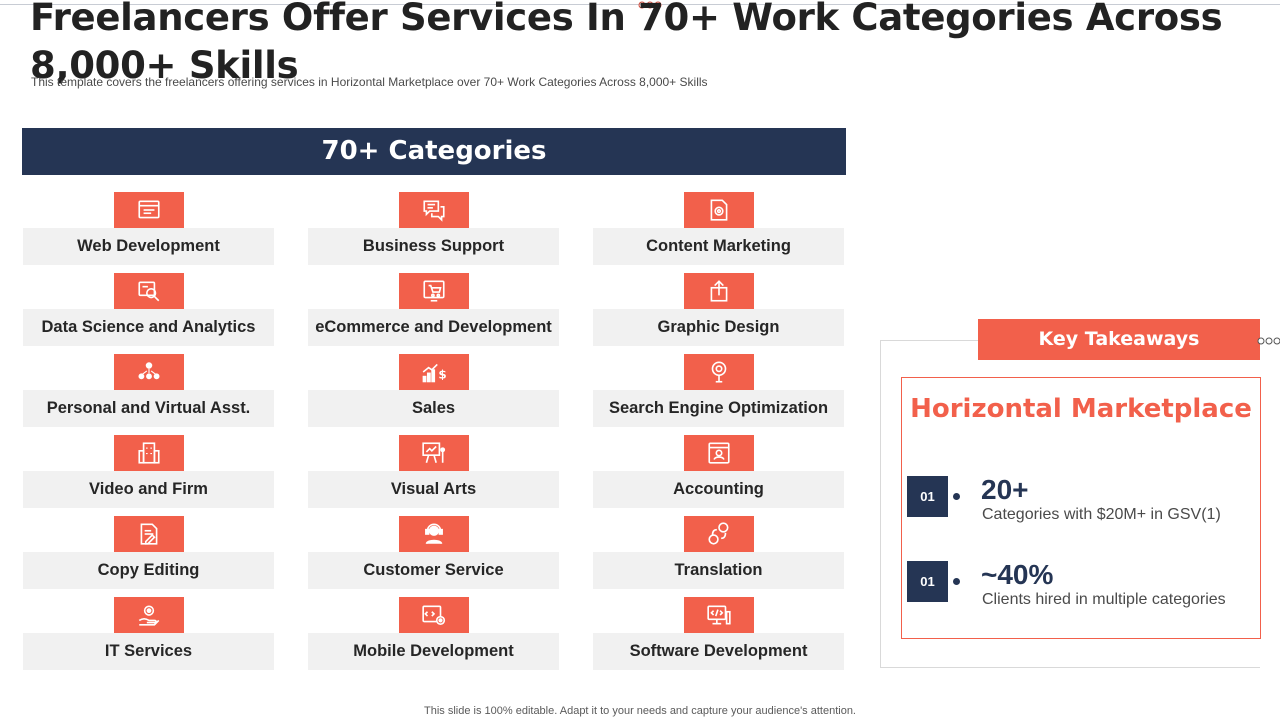 This screenshot has width=1280, height=720. What do you see at coordinates (148, 489) in the screenshot?
I see `category-label: Video and Firm` at bounding box center [148, 489].